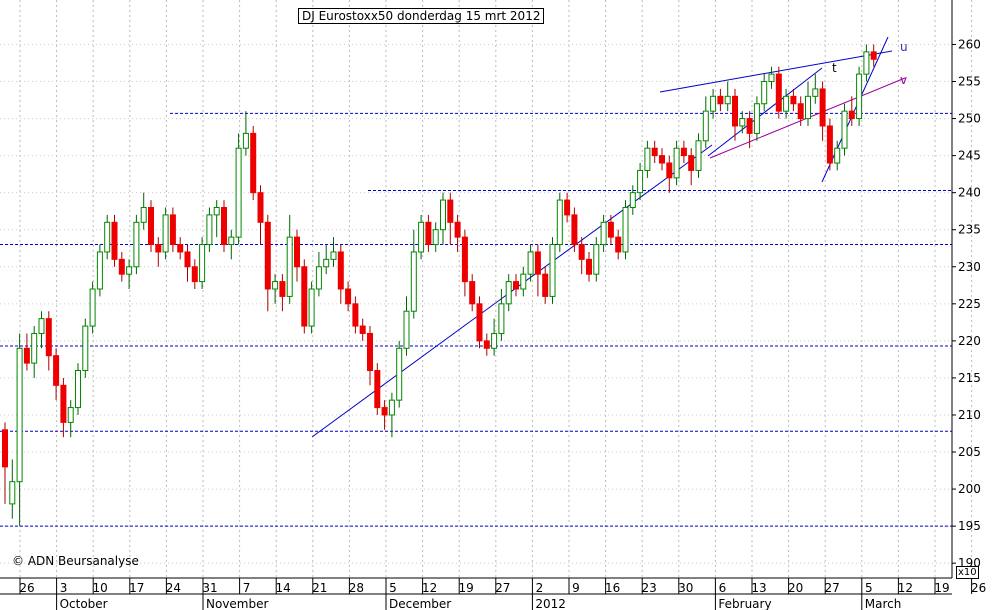 Image resolution: width=994 pixels, height=610 pixels. What do you see at coordinates (969, 415) in the screenshot?
I see `y-tick-label: 210` at bounding box center [969, 415].